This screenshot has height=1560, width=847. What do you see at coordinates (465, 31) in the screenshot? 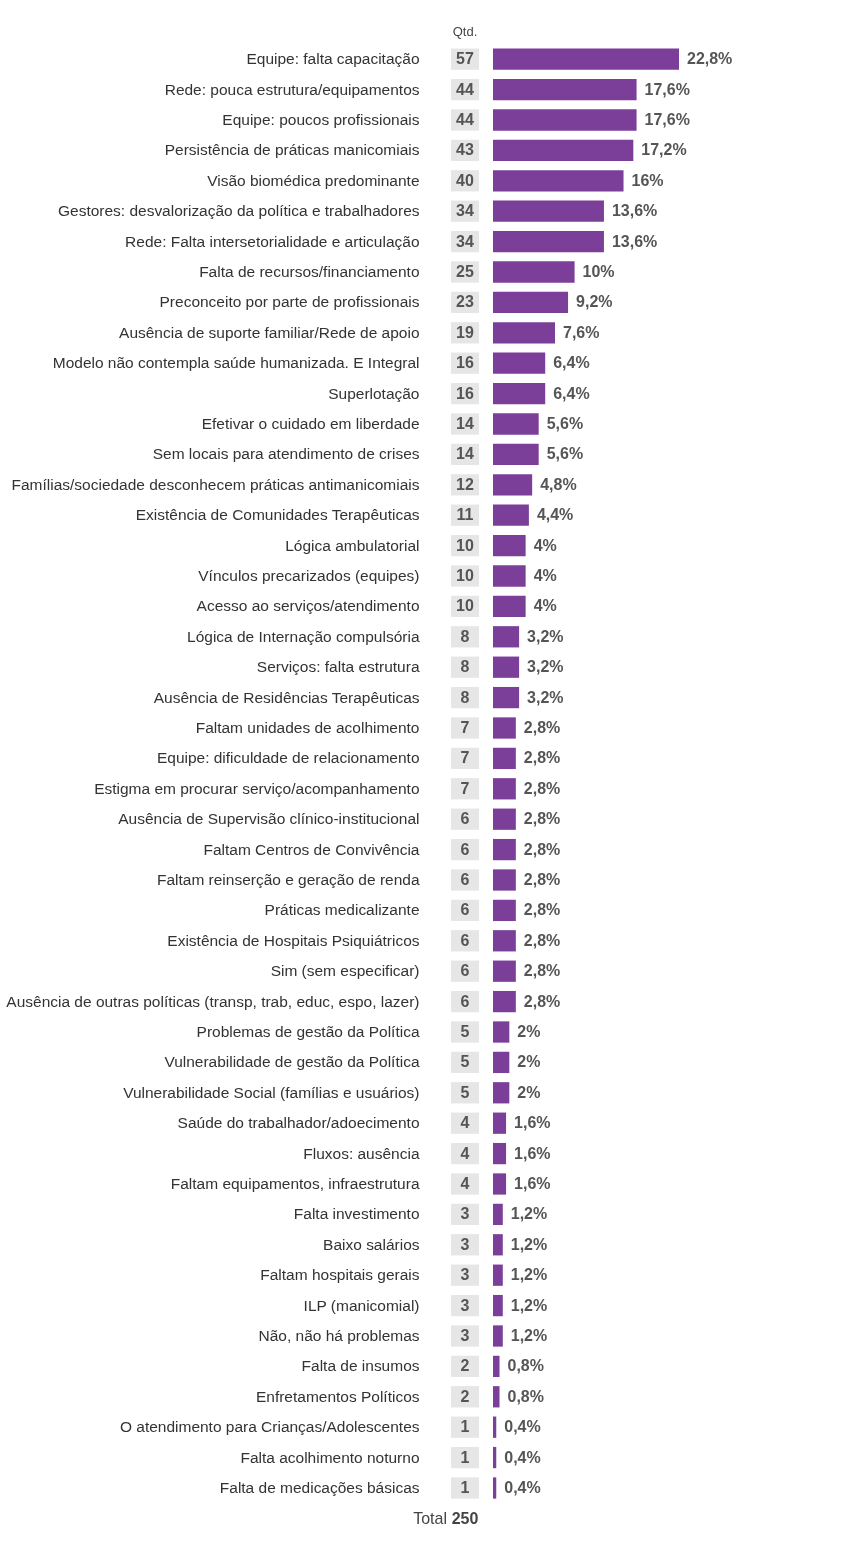
I see `text: Qtd.` at bounding box center [465, 31].